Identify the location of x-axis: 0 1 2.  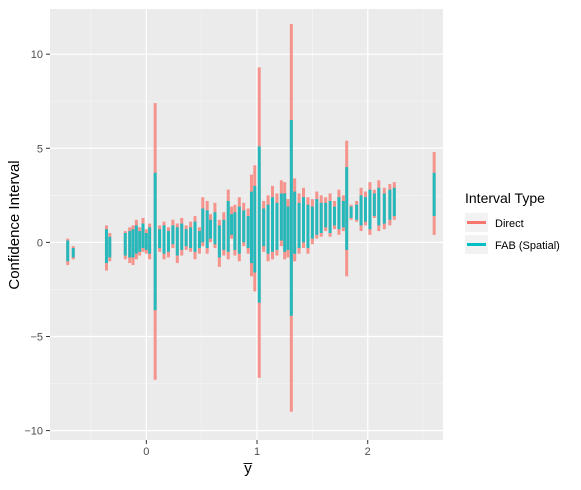
(257, 449).